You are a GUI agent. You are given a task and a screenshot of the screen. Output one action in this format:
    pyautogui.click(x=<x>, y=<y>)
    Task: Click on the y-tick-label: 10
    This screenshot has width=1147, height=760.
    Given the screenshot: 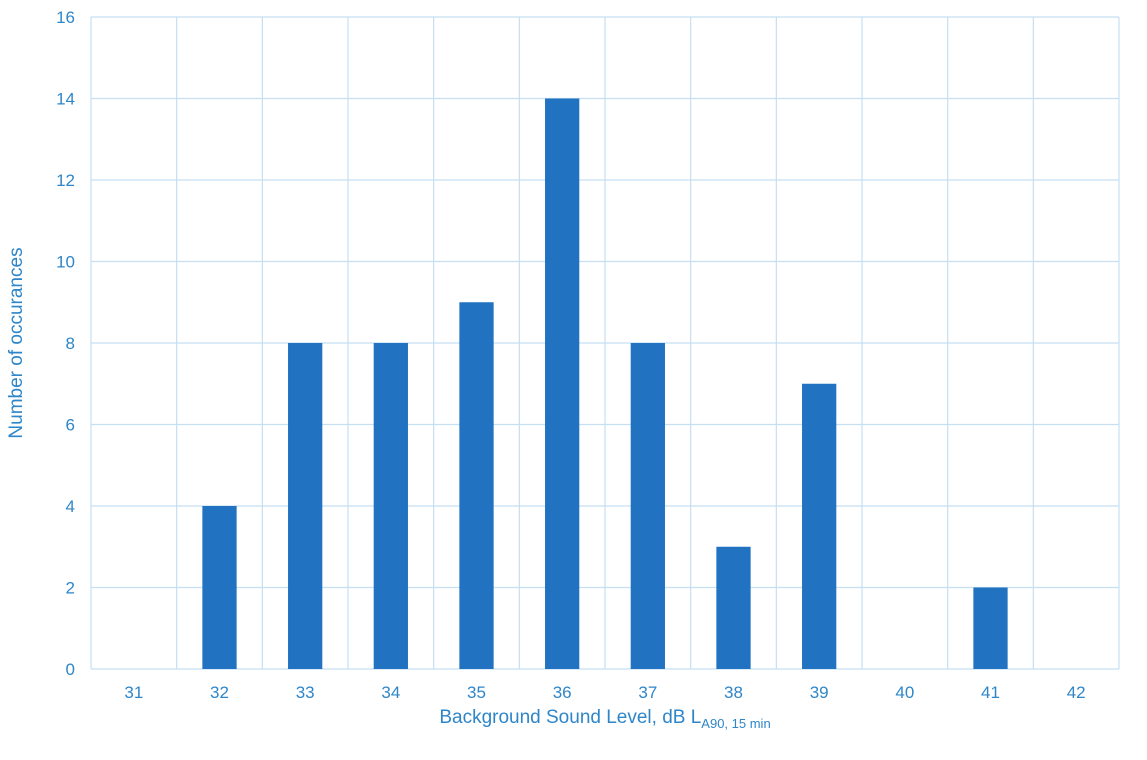 What is the action you would take?
    pyautogui.click(x=65, y=262)
    